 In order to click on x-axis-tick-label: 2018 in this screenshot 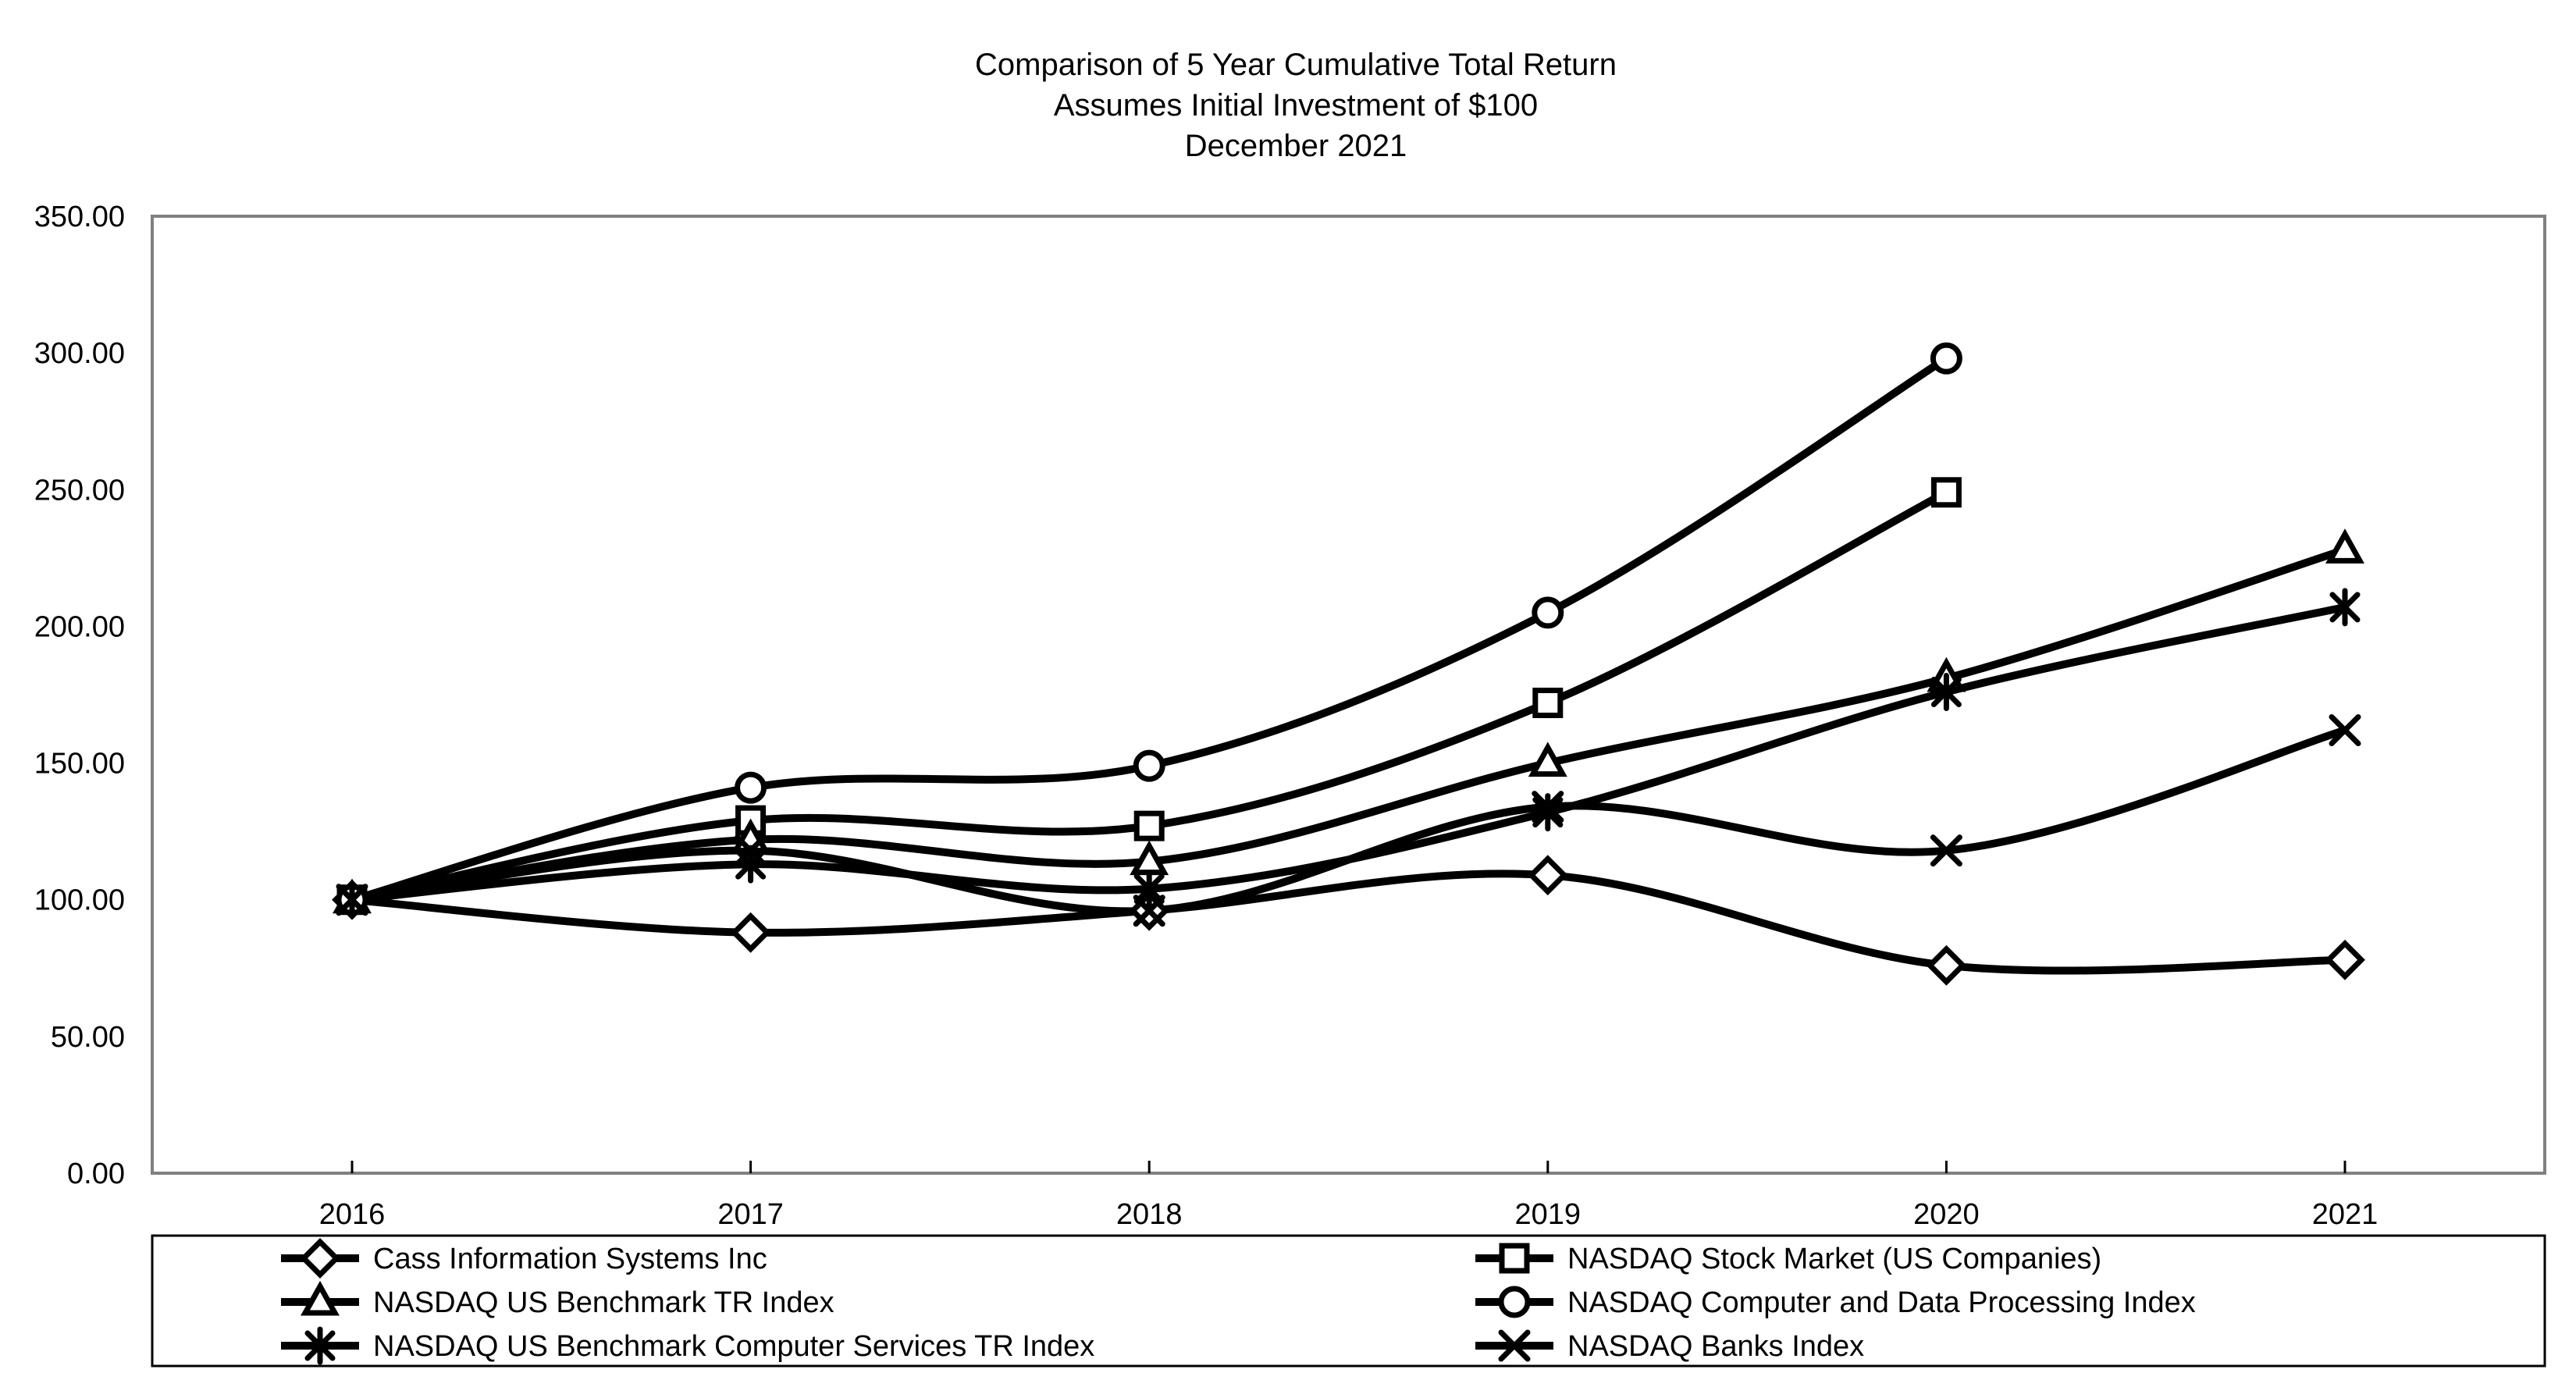, I will do `click(1149, 1214)`.